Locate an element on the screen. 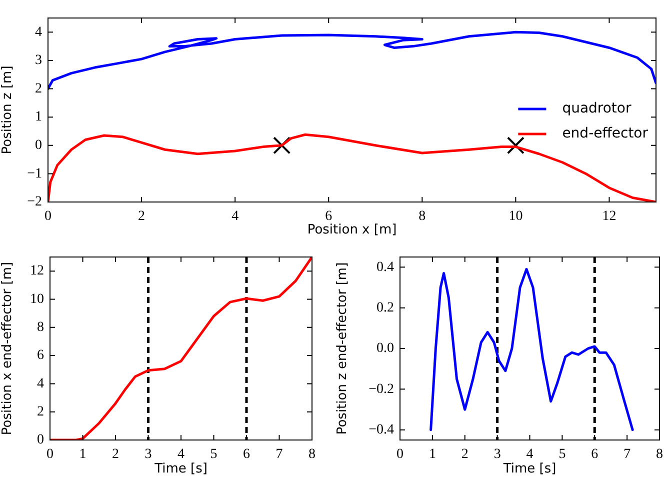 The image size is (669, 479). y-tick-label: −1 is located at coordinates (34, 174).